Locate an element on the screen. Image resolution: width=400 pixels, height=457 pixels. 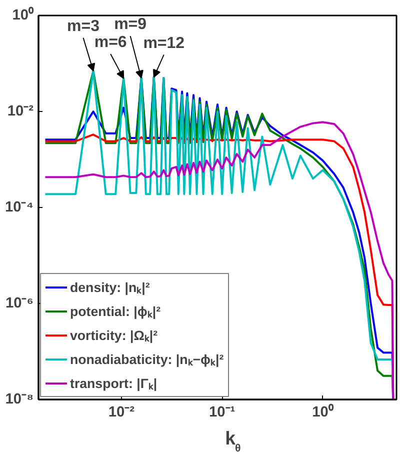
legend-label: transport: |Γₖ| is located at coordinates (114, 383).